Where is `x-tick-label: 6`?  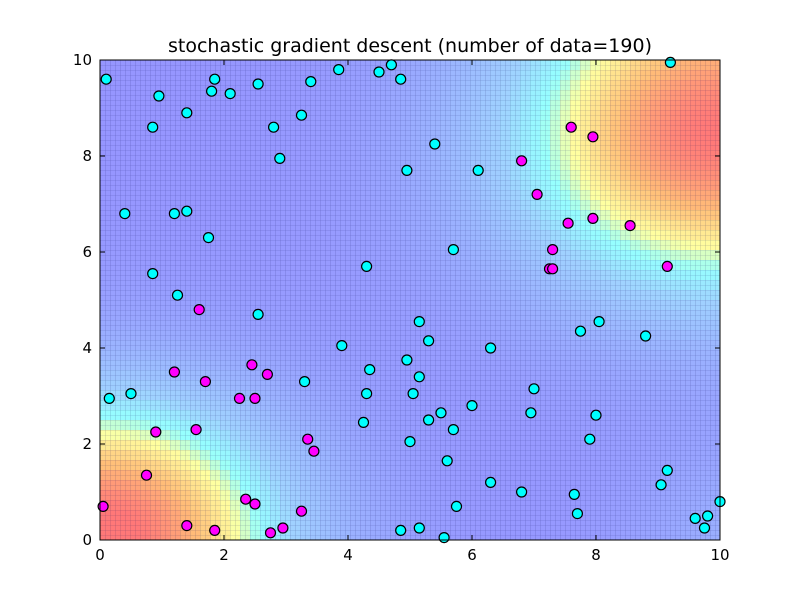
x-tick-label: 6 is located at coordinates (472, 555).